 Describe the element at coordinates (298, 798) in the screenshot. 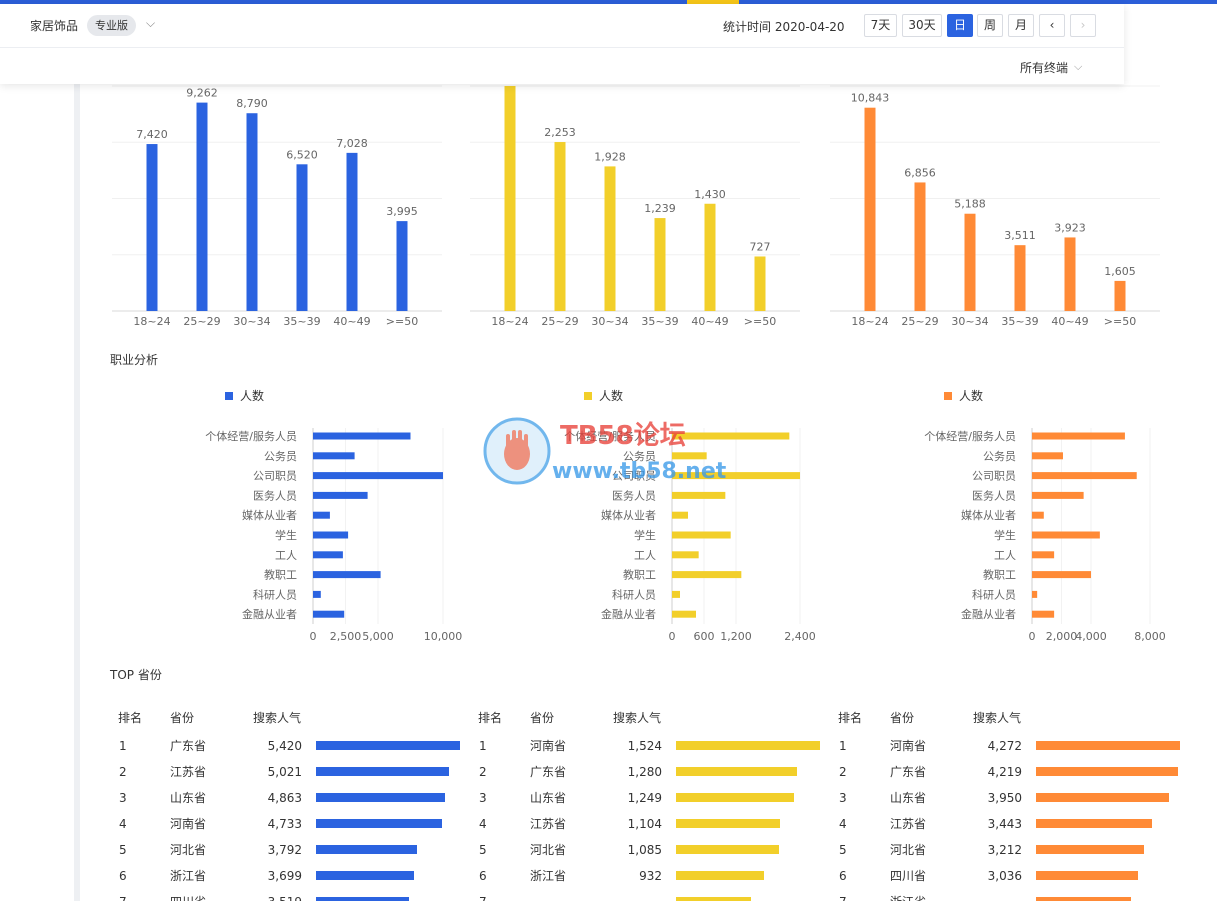

I see `table-row: 3 山东省 4,863` at that location.